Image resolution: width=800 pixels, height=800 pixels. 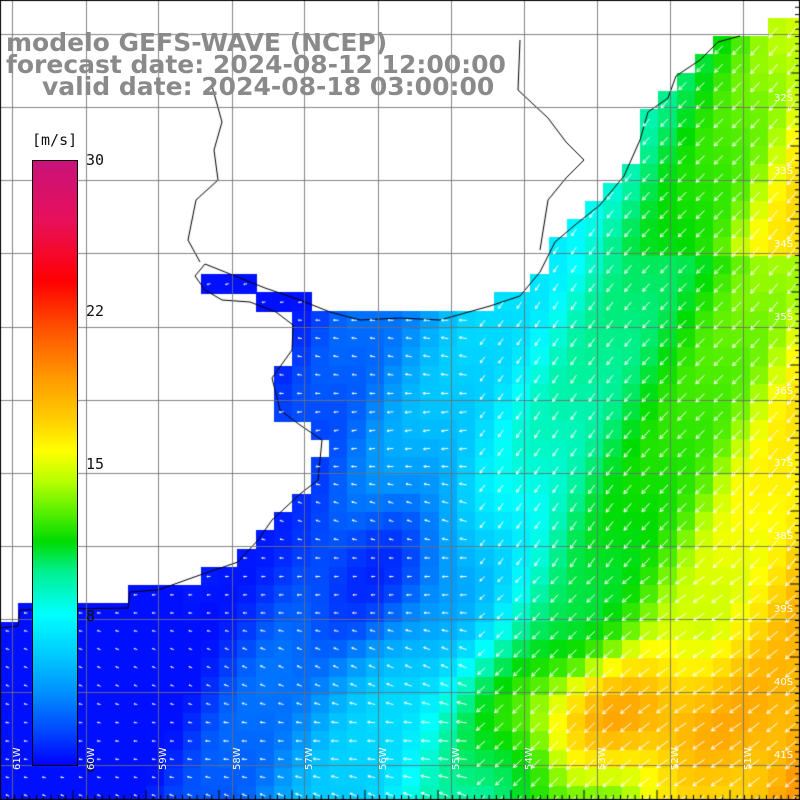 I want to click on latitude-label: 32S, so click(x=784, y=98).